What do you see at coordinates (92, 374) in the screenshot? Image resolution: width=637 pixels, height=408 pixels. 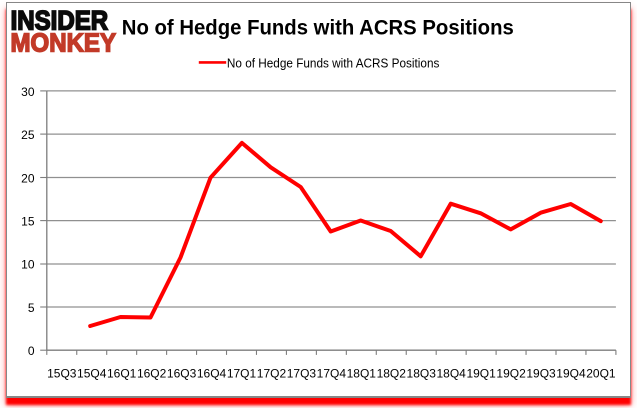 I see `svg-text: 15Q4` at bounding box center [92, 374].